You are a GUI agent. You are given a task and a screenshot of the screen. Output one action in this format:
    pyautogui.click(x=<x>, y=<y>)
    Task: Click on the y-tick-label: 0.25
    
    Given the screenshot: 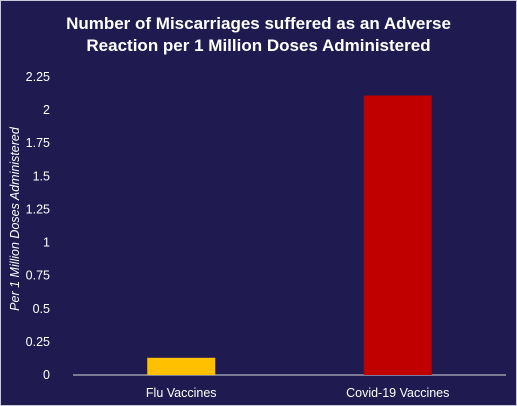 What is the action you would take?
    pyautogui.click(x=38, y=342)
    